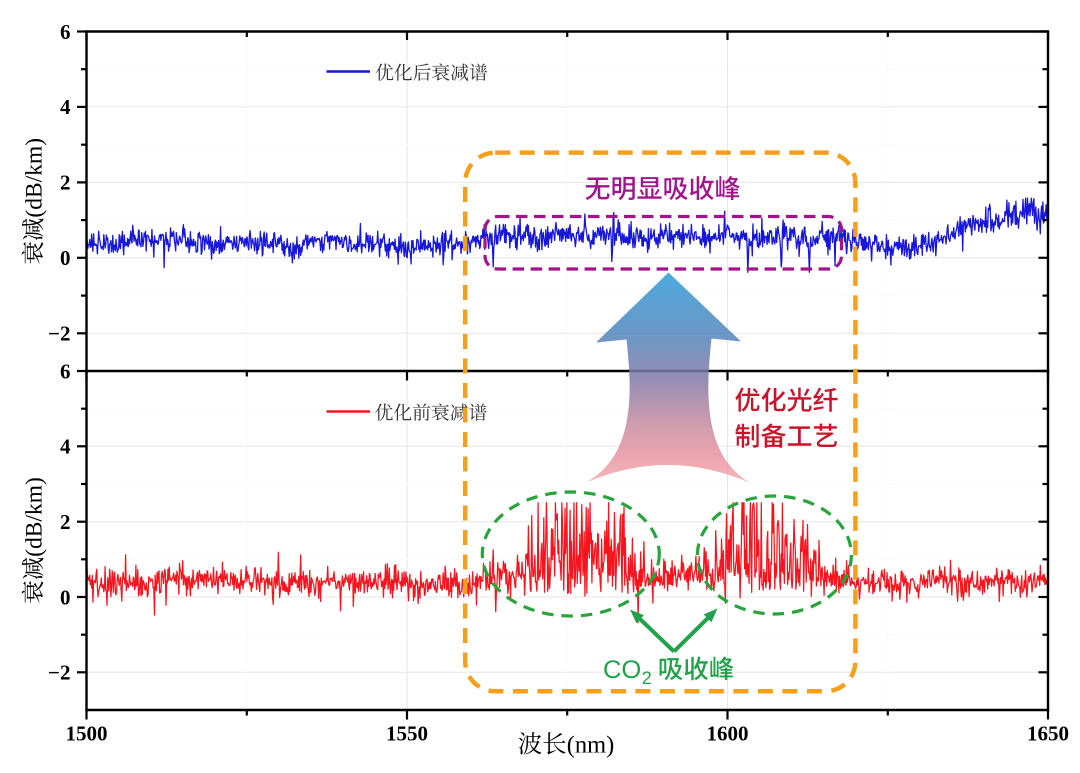 The width and height of the screenshot is (1080, 773). Describe the element at coordinates (728, 734) in the screenshot. I see `svg-text: 1600` at that location.